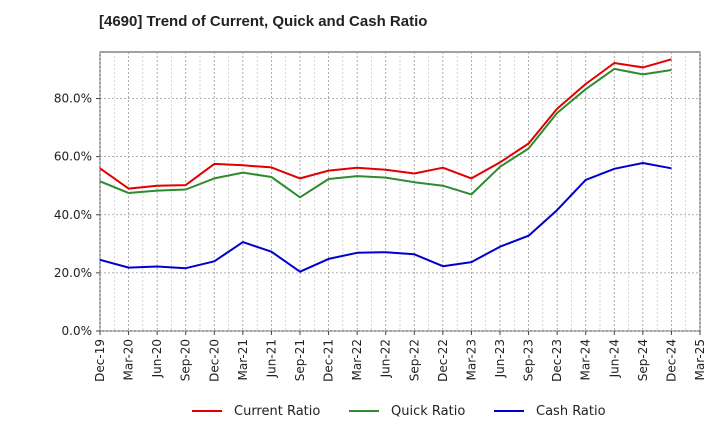 Image resolution: width=720 pixels, height=440 pixels. Describe the element at coordinates (428, 411) in the screenshot. I see `legend-label: Quick Ratio` at that location.